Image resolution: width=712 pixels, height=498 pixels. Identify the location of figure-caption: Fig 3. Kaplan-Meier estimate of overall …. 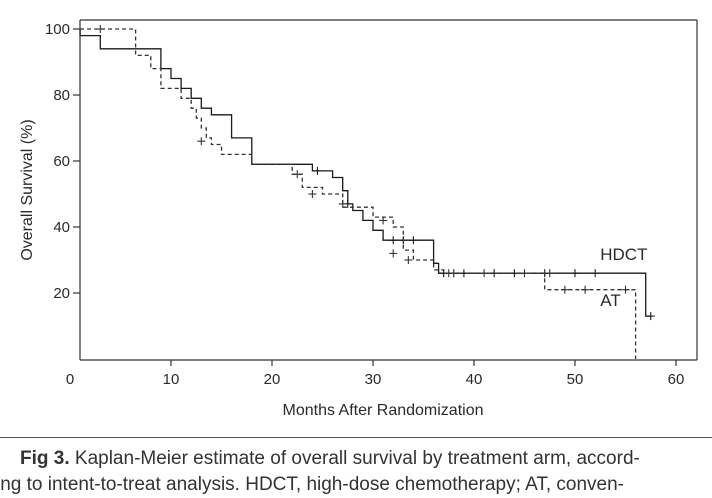
(356, 472).